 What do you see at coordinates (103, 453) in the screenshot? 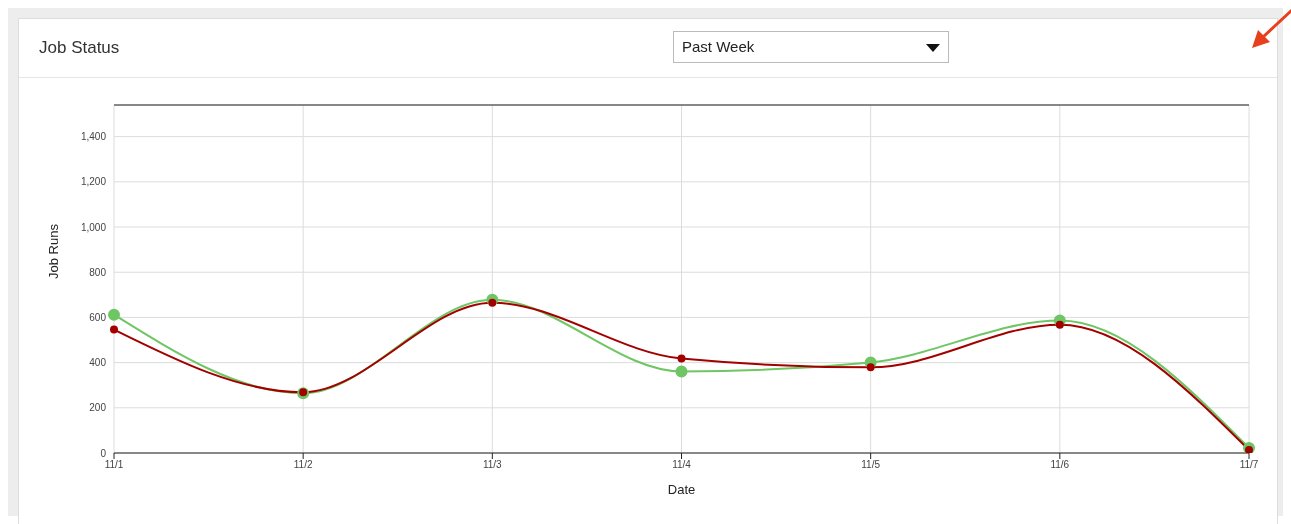
I see `y-tick-label: 0` at bounding box center [103, 453].